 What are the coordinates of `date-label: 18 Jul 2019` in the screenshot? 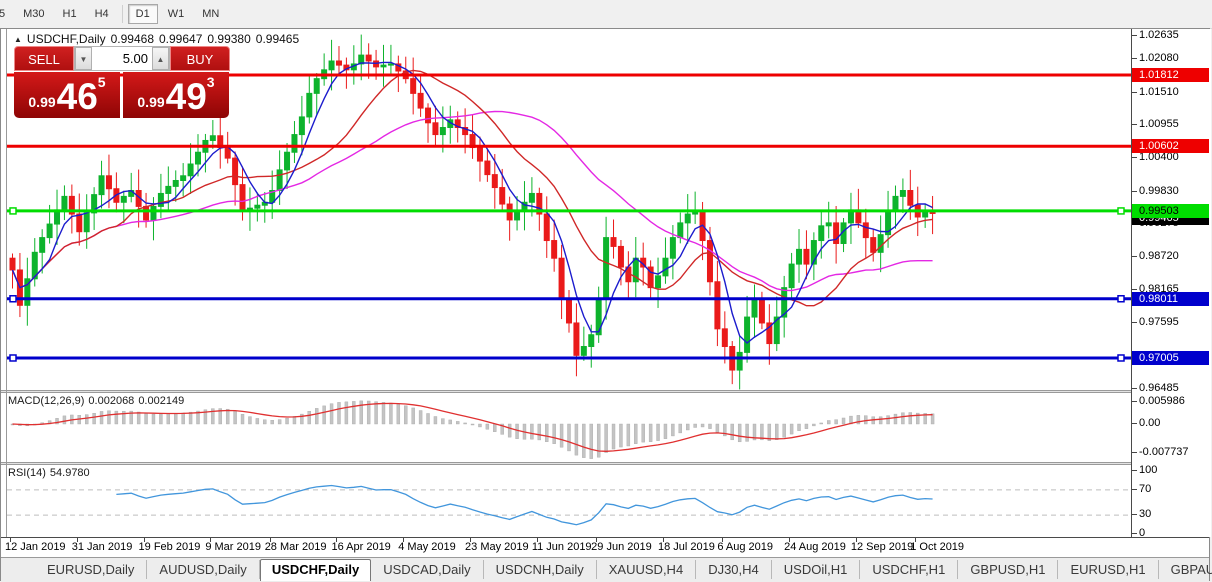 It's located at (686, 547).